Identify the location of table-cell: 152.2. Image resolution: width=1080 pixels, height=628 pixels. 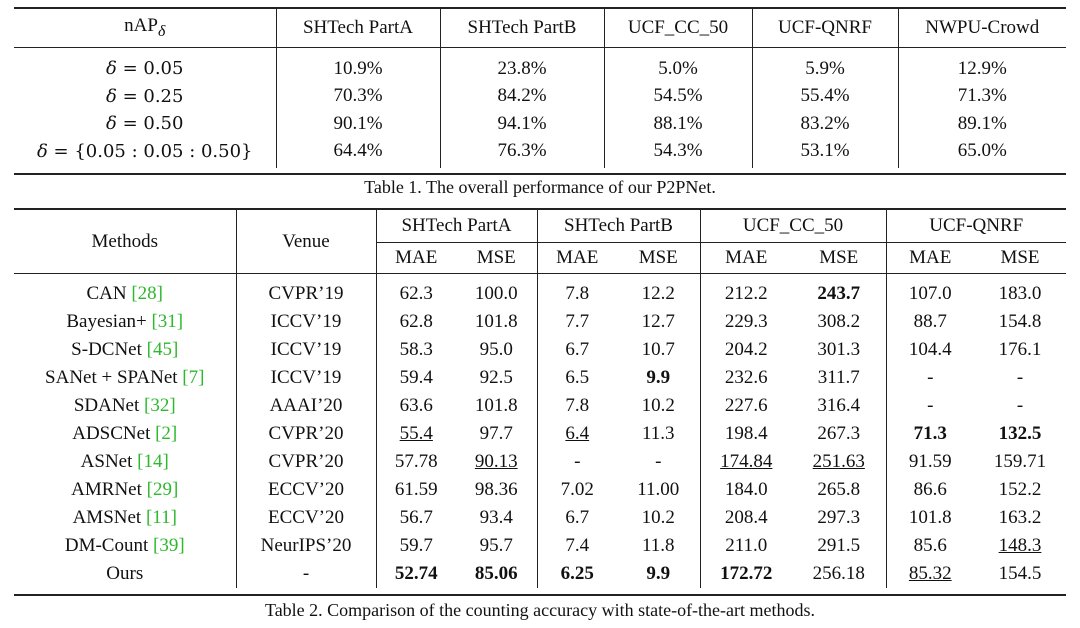
(1020, 490).